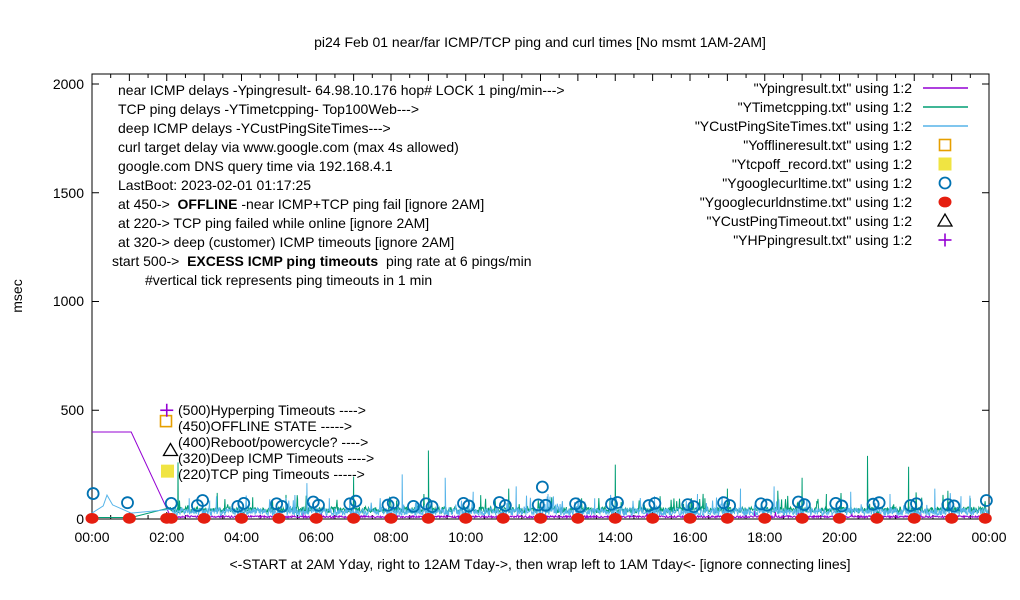  What do you see at coordinates (73, 410) in the screenshot?
I see `y-tick-label-500: 500` at bounding box center [73, 410].